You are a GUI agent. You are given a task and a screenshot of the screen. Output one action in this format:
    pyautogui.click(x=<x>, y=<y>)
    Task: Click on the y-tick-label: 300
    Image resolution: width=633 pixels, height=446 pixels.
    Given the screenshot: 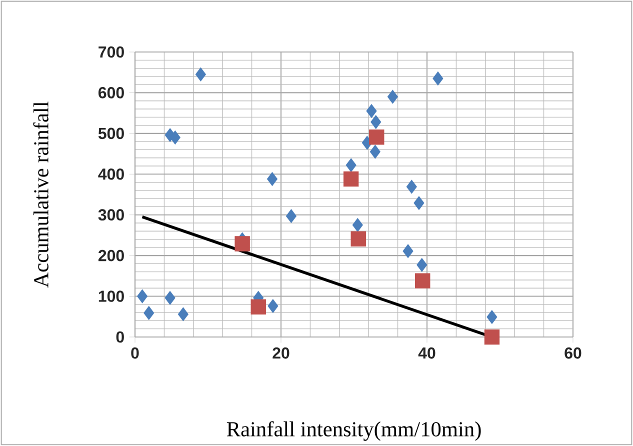 What is the action you would take?
    pyautogui.click(x=111, y=215)
    